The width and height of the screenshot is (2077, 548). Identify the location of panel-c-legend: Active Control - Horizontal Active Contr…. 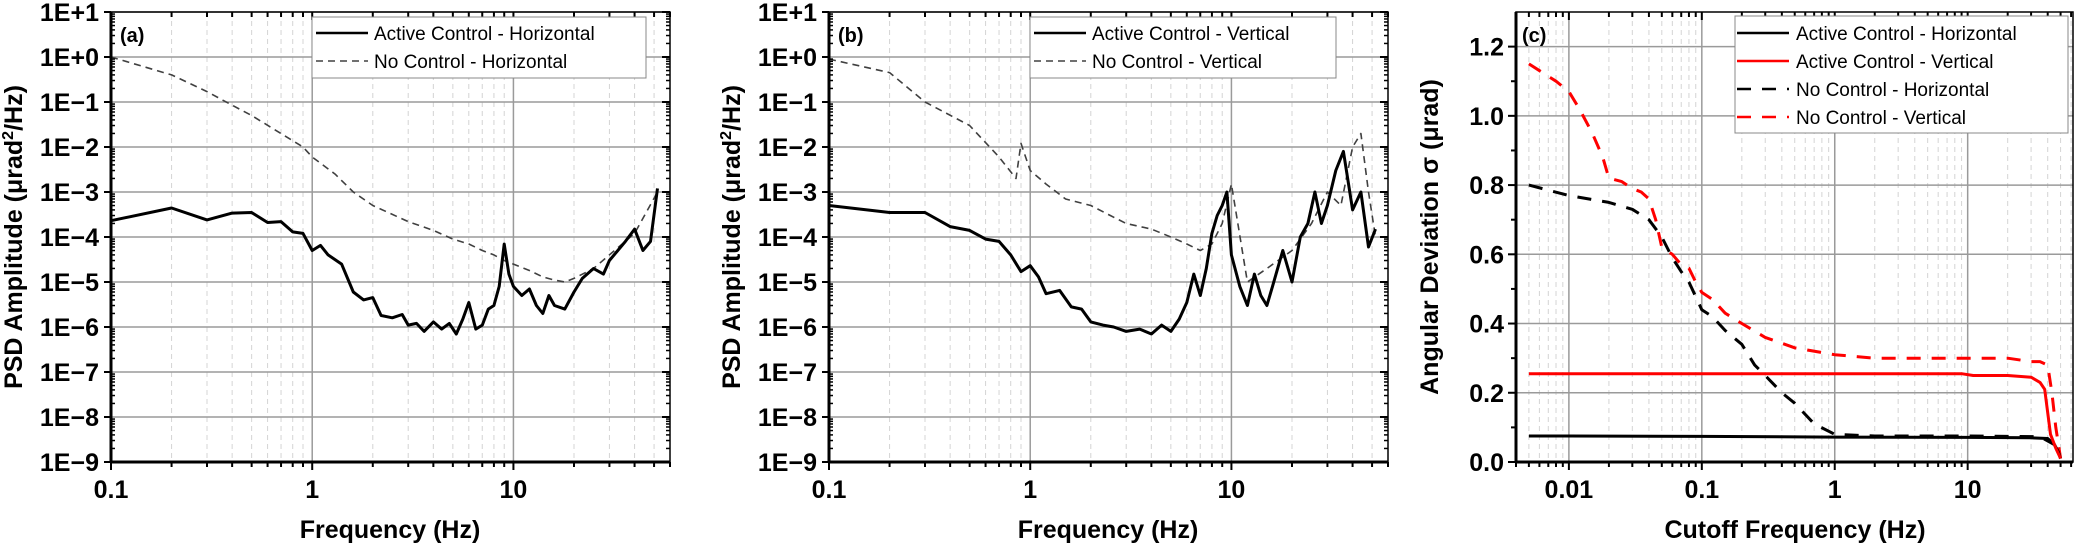
(1901, 74).